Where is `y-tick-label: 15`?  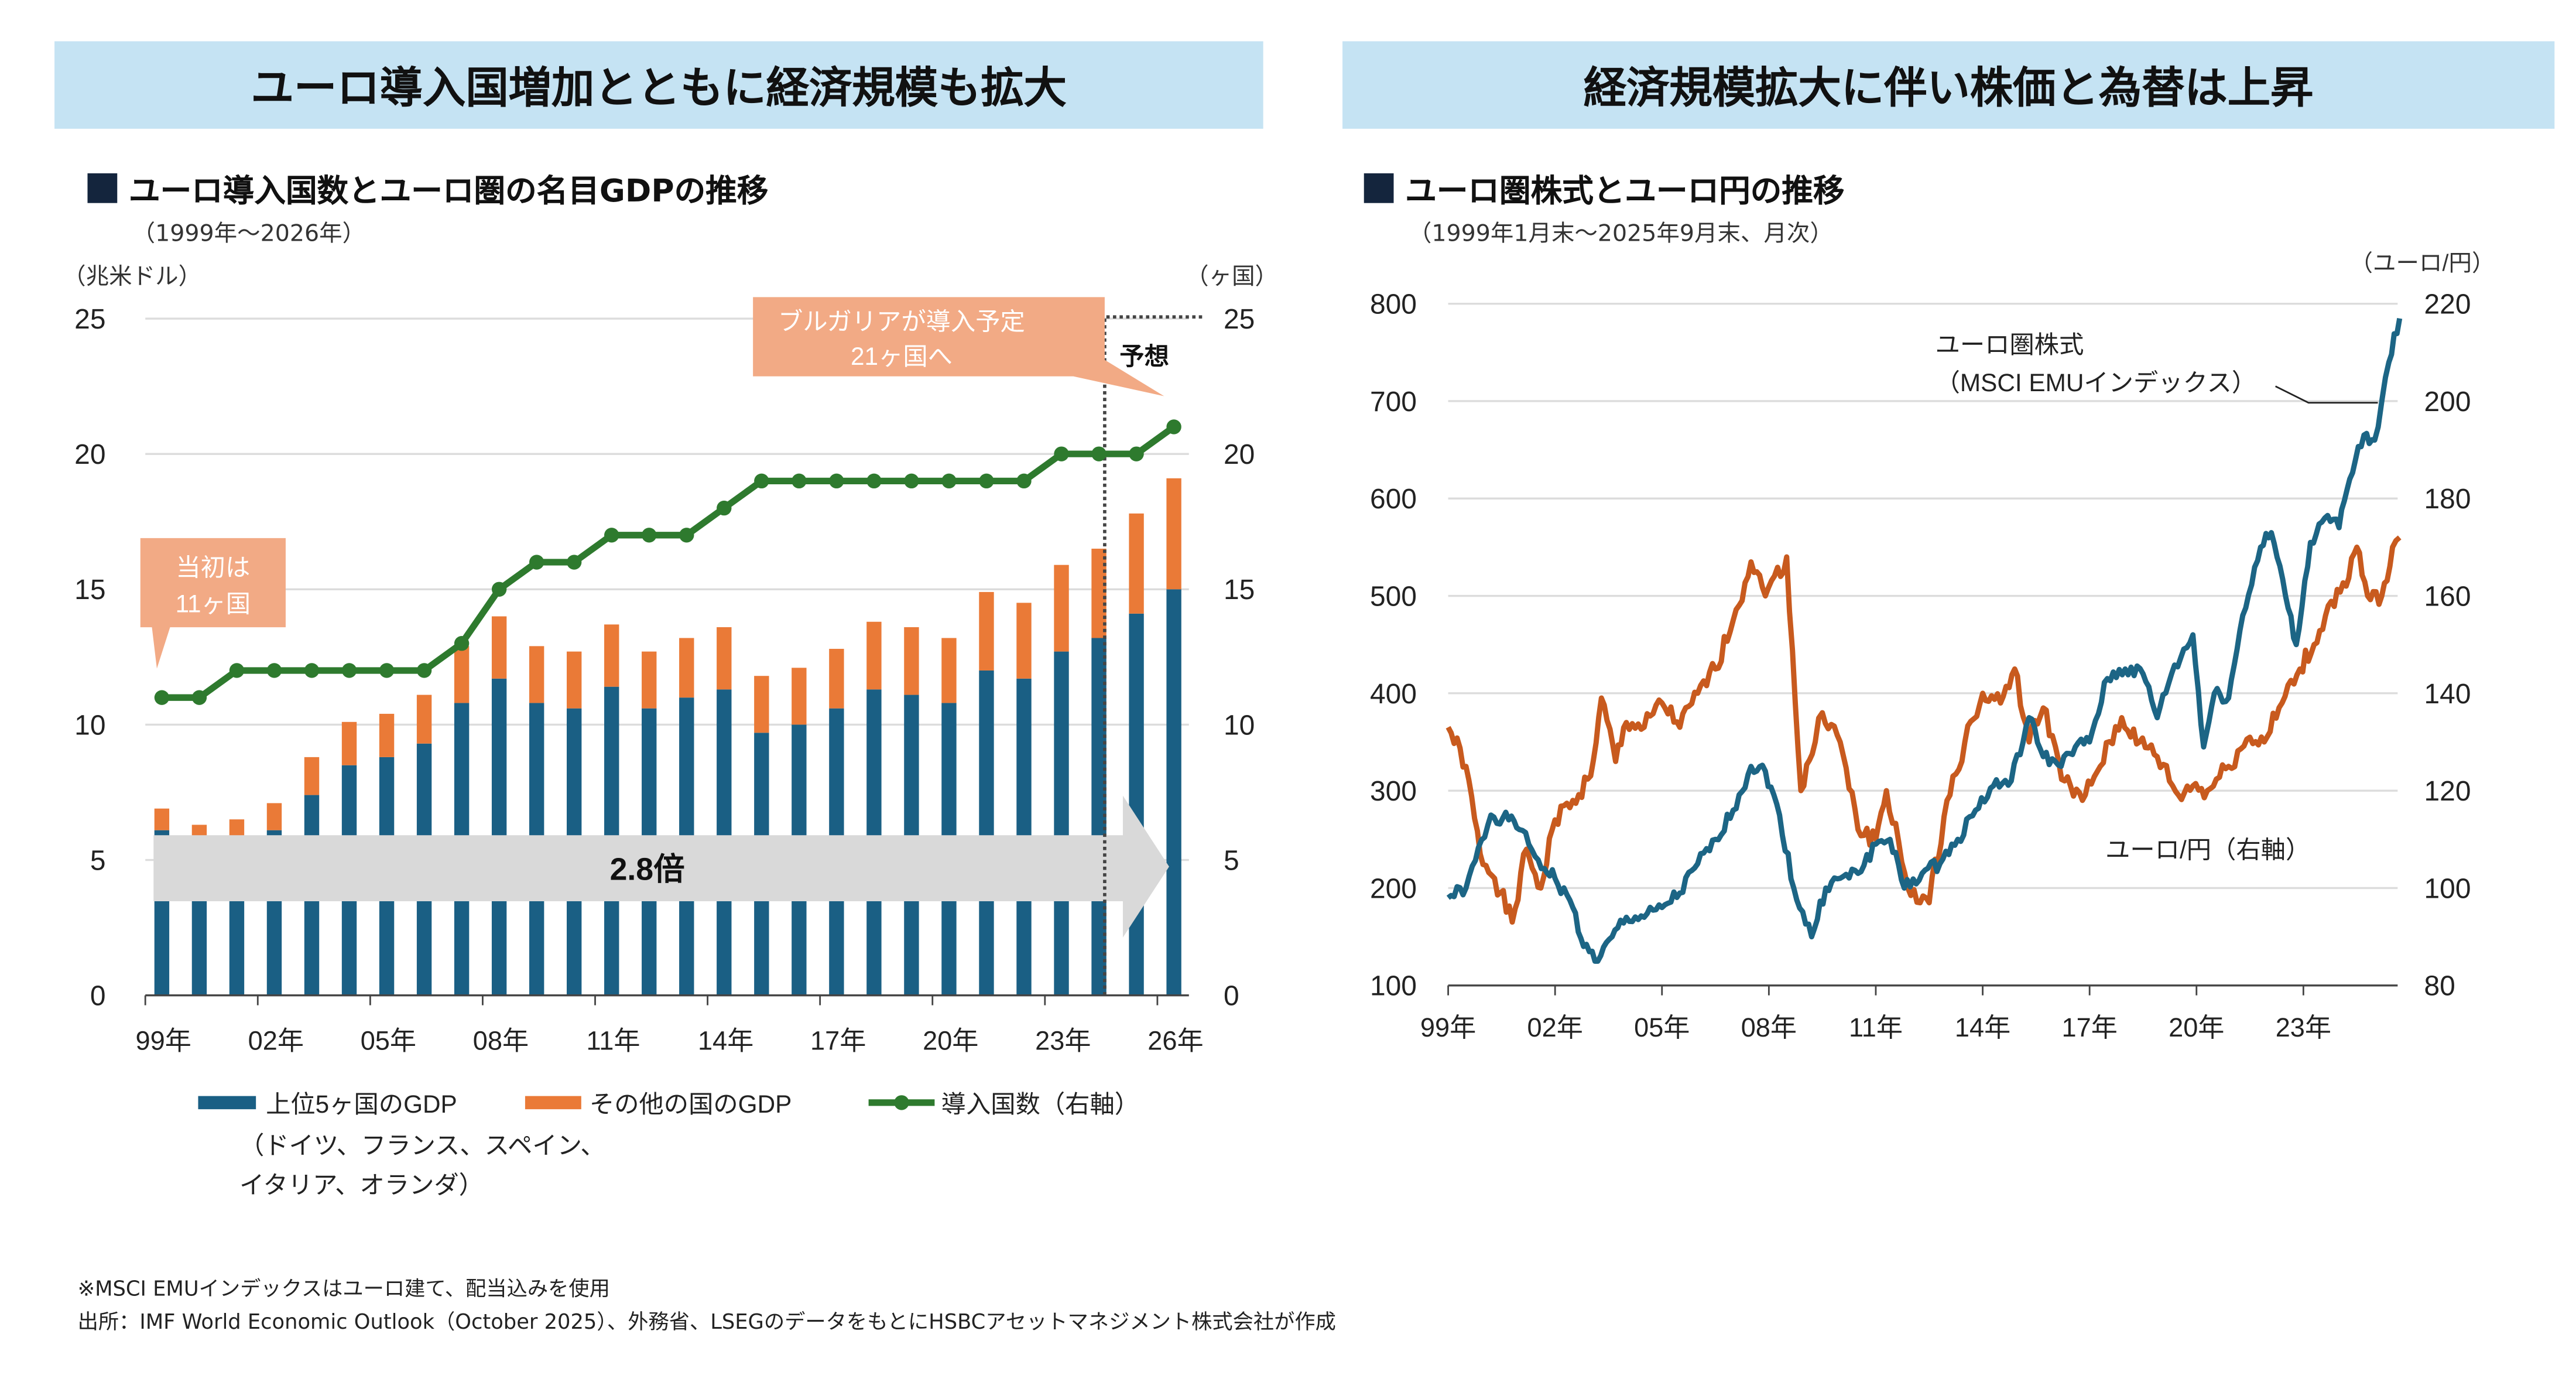 y-tick-label: 15 is located at coordinates (89, 590).